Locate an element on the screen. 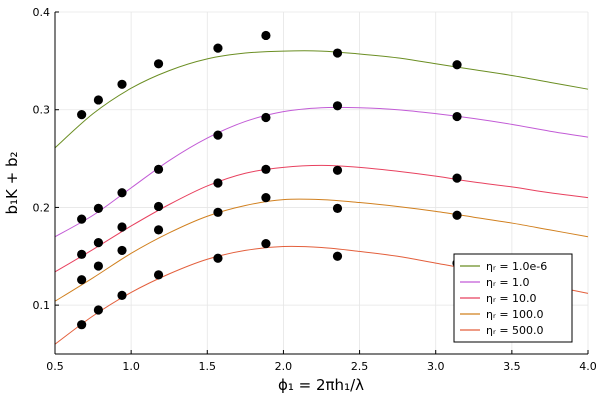 This screenshot has width=600, height=400. y-tick-label: 0.2 is located at coordinates (42, 207).